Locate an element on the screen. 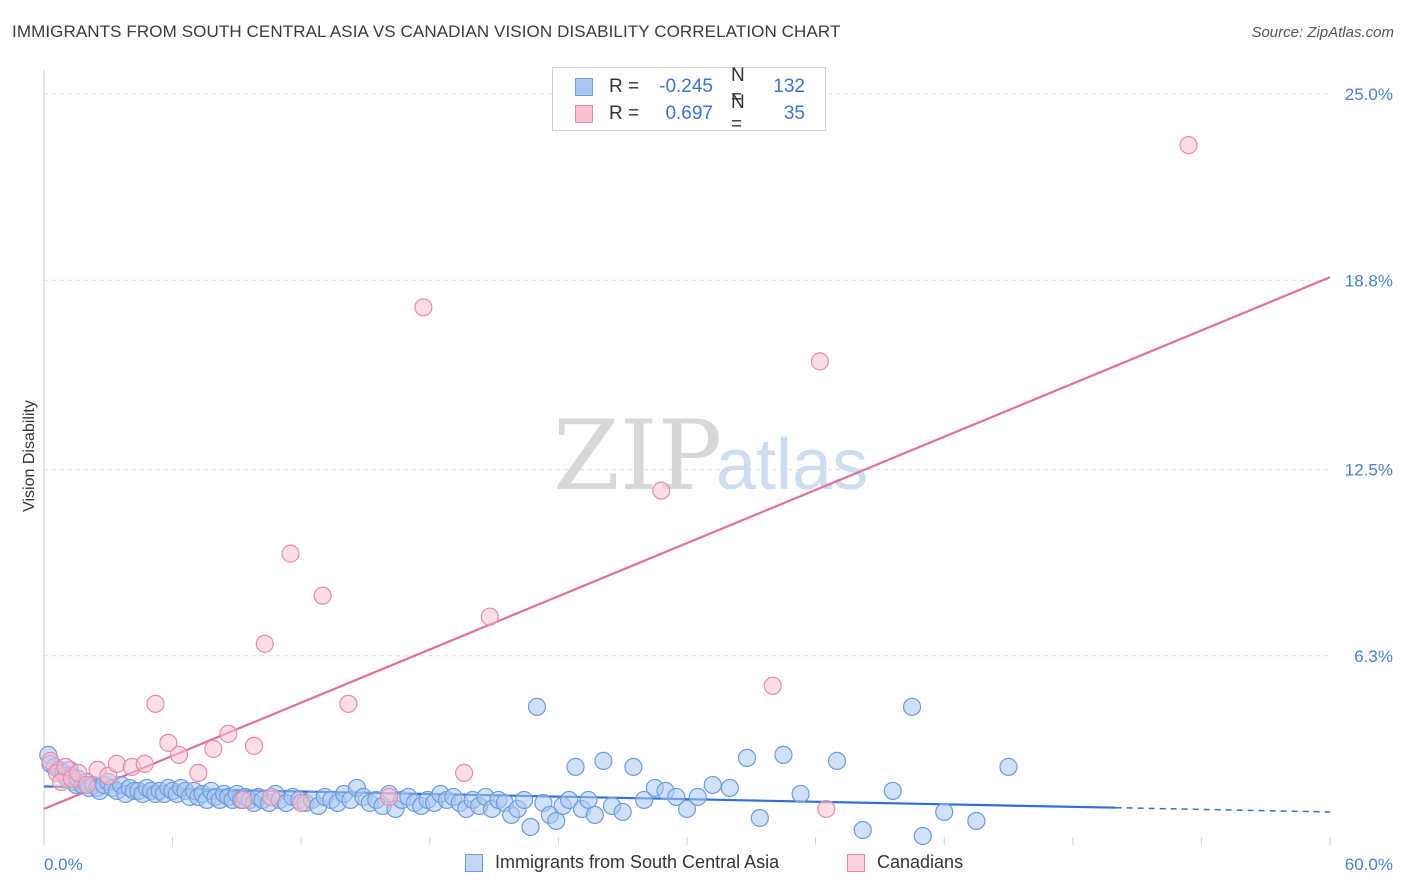  watermark: ZIP atlas is located at coordinates (710, 456).